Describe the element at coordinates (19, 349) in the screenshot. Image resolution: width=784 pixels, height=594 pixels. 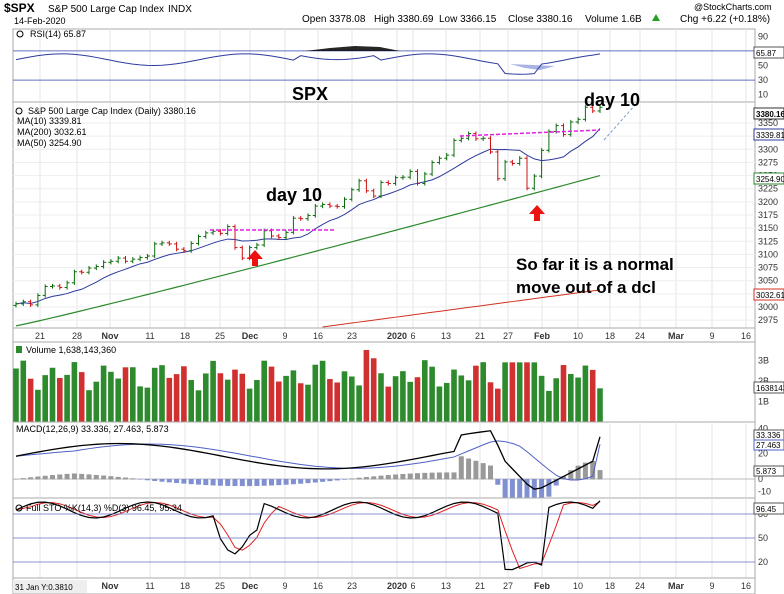
I see `volume-icon` at that location.